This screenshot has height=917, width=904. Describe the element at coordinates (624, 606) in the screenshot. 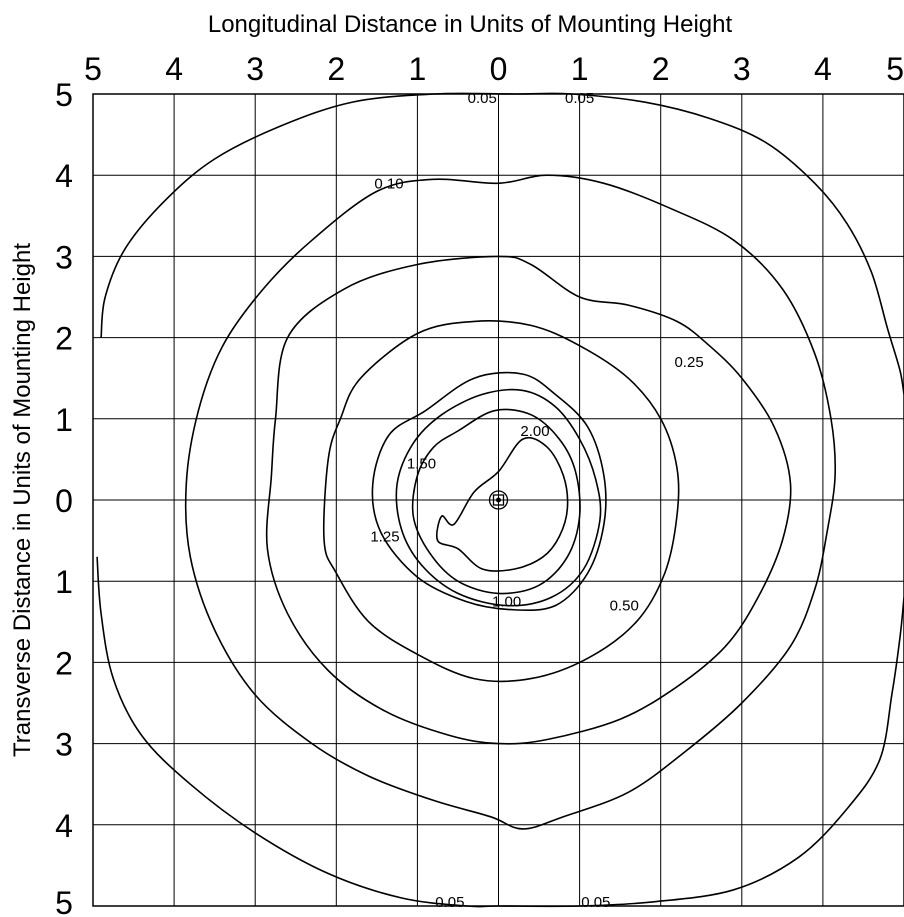

I see `contour-label: 0.50` at that location.